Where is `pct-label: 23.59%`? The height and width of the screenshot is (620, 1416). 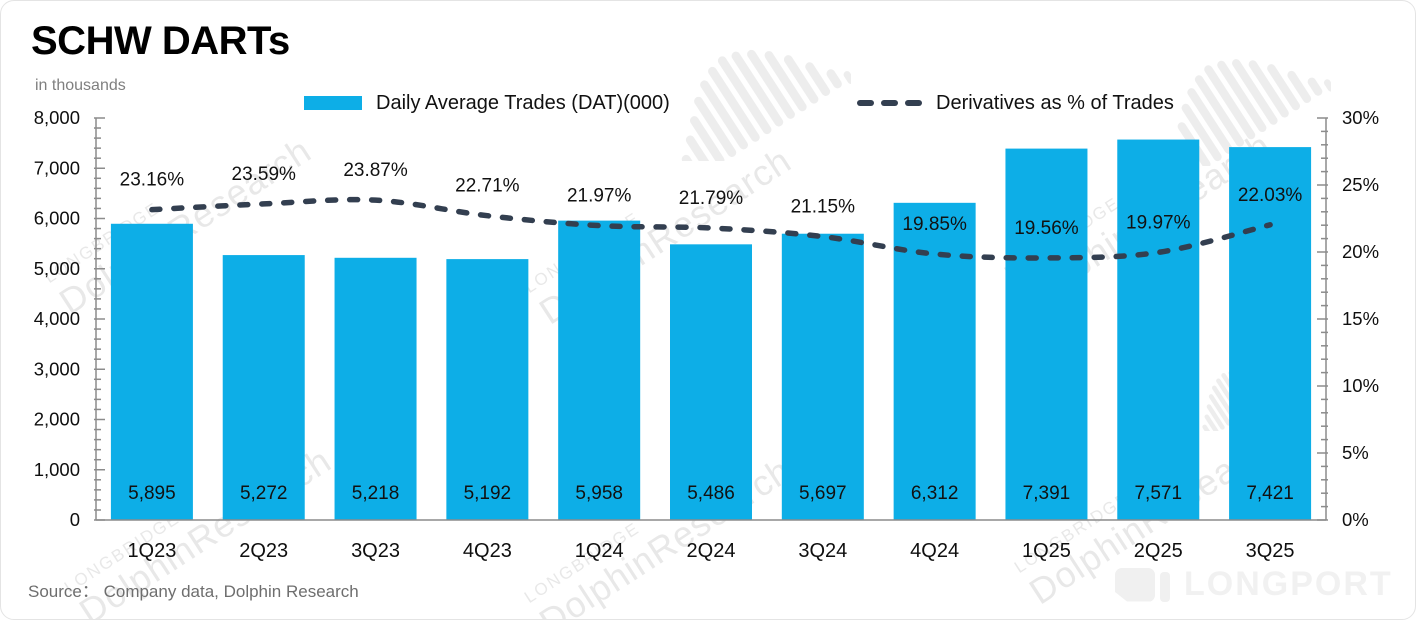
pct-label: 23.59% is located at coordinates (264, 174).